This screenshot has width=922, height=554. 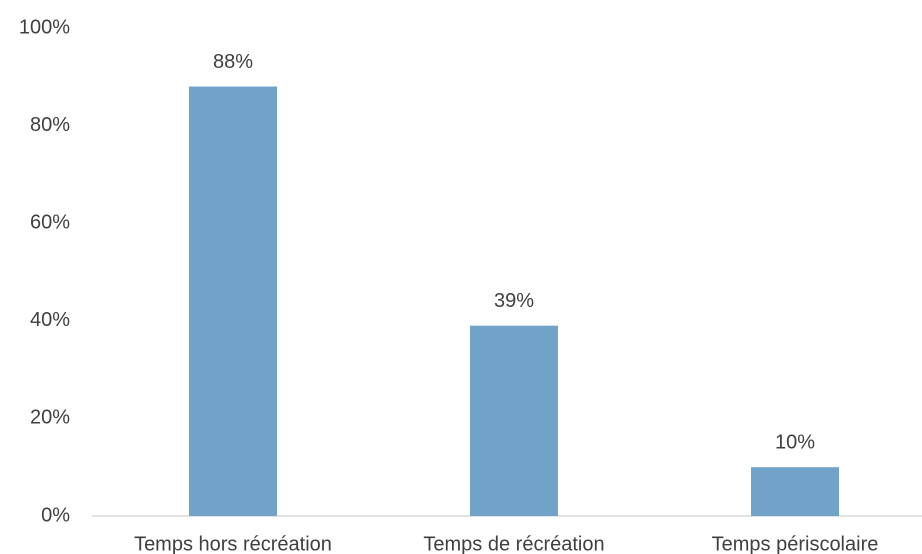 What do you see at coordinates (795, 543) in the screenshot?
I see `x-tick-label: Temps périscolaire` at bounding box center [795, 543].